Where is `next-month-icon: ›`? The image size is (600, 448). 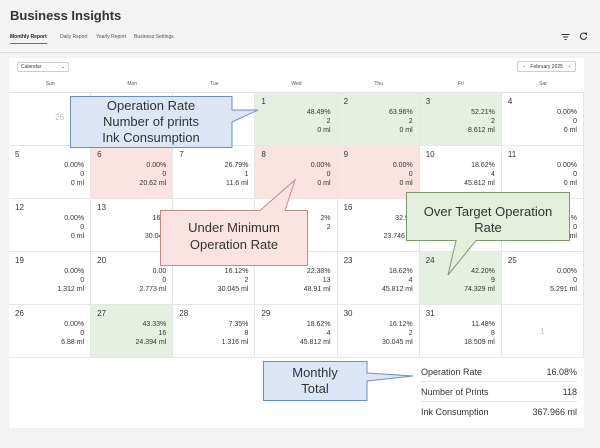 next-month-icon: › is located at coordinates (569, 67).